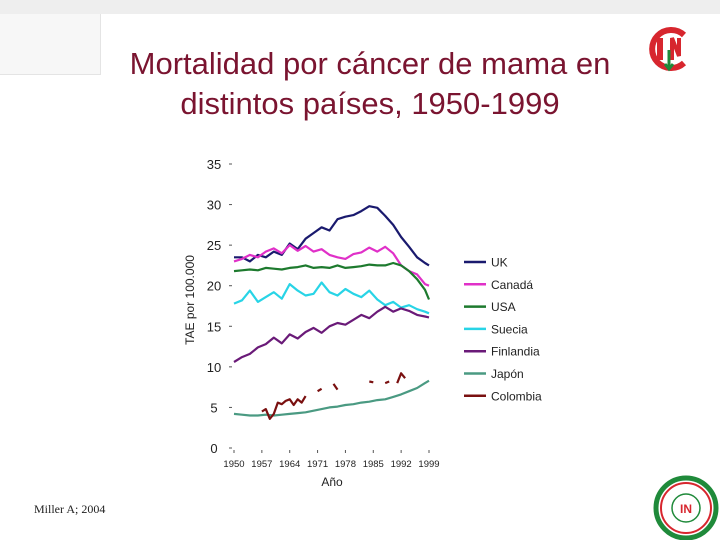 Image resolution: width=720 pixels, height=540 pixels. Describe the element at coordinates (332, 280) in the screenshot. I see `series-line-usa` at that location.